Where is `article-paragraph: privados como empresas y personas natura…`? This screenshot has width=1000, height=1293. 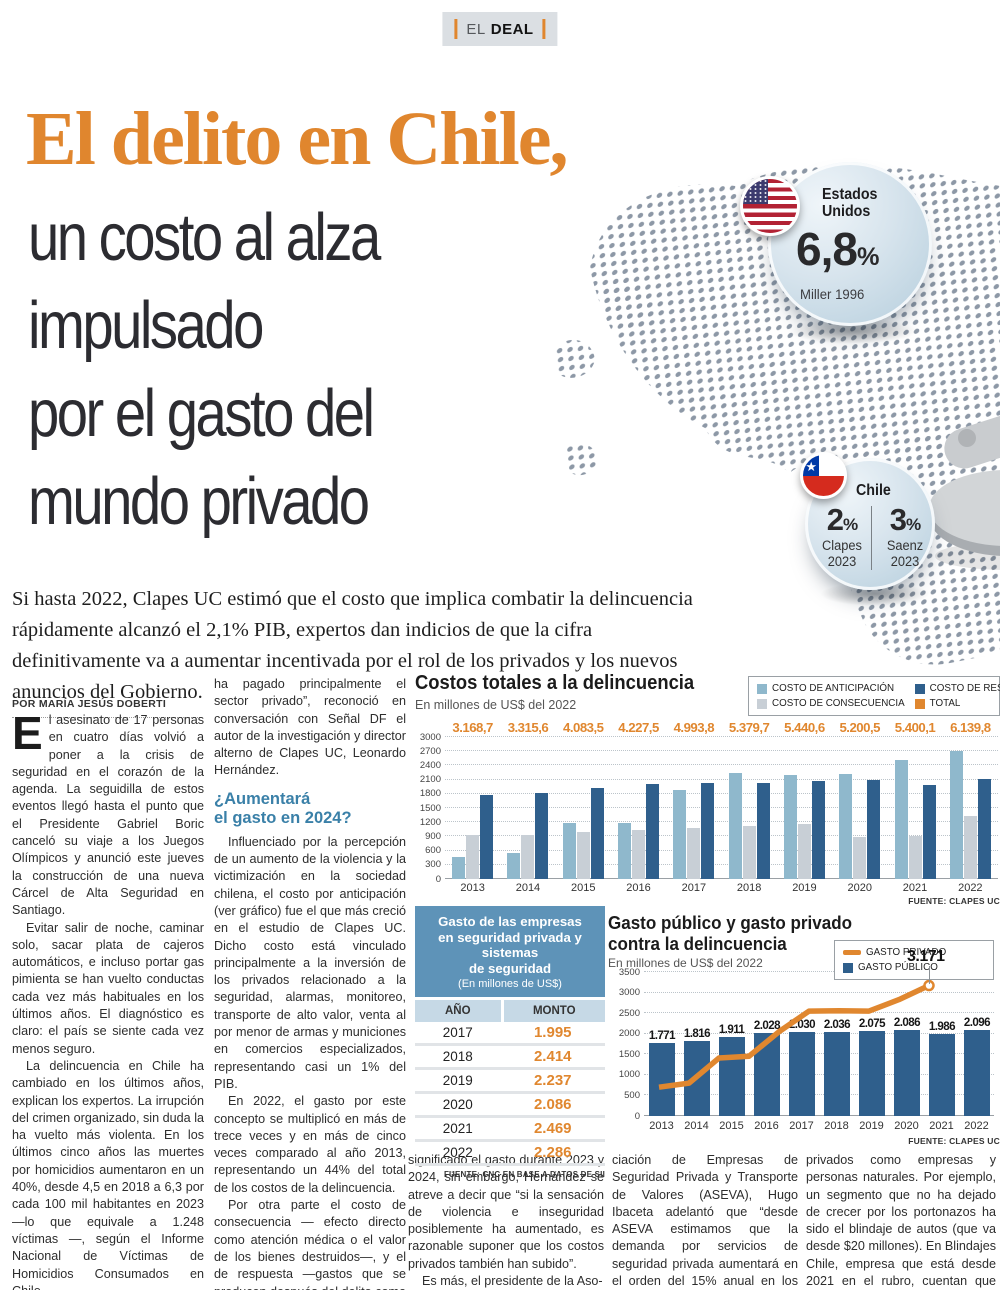 article-paragraph: privados como empresas y personas natura… is located at coordinates (901, 1222).